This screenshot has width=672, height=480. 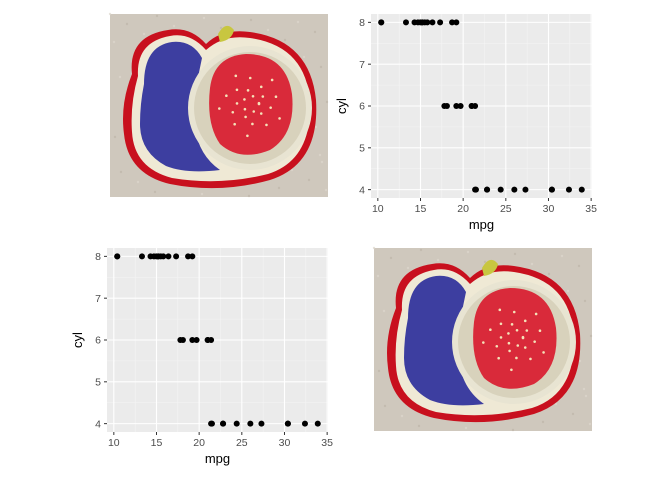 What do you see at coordinates (114, 443) in the screenshot?
I see `x-tick-label: 10` at bounding box center [114, 443].